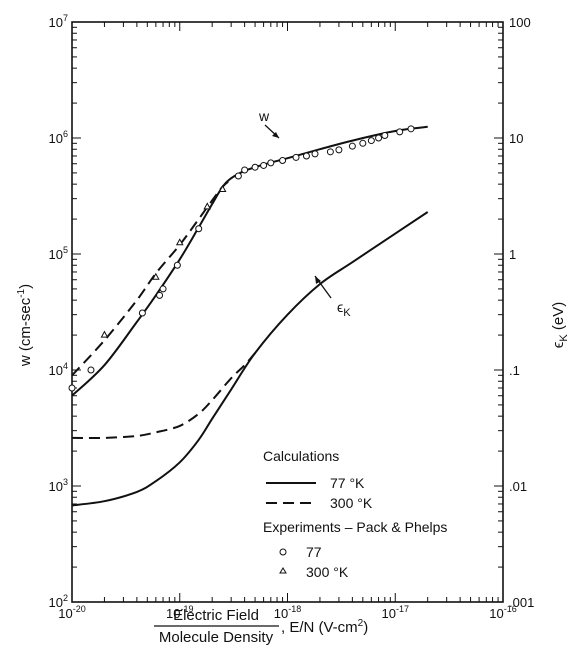 This screenshot has height=654, width=575. I want to click on legend-exp-77-label: 77, so click(314, 552).